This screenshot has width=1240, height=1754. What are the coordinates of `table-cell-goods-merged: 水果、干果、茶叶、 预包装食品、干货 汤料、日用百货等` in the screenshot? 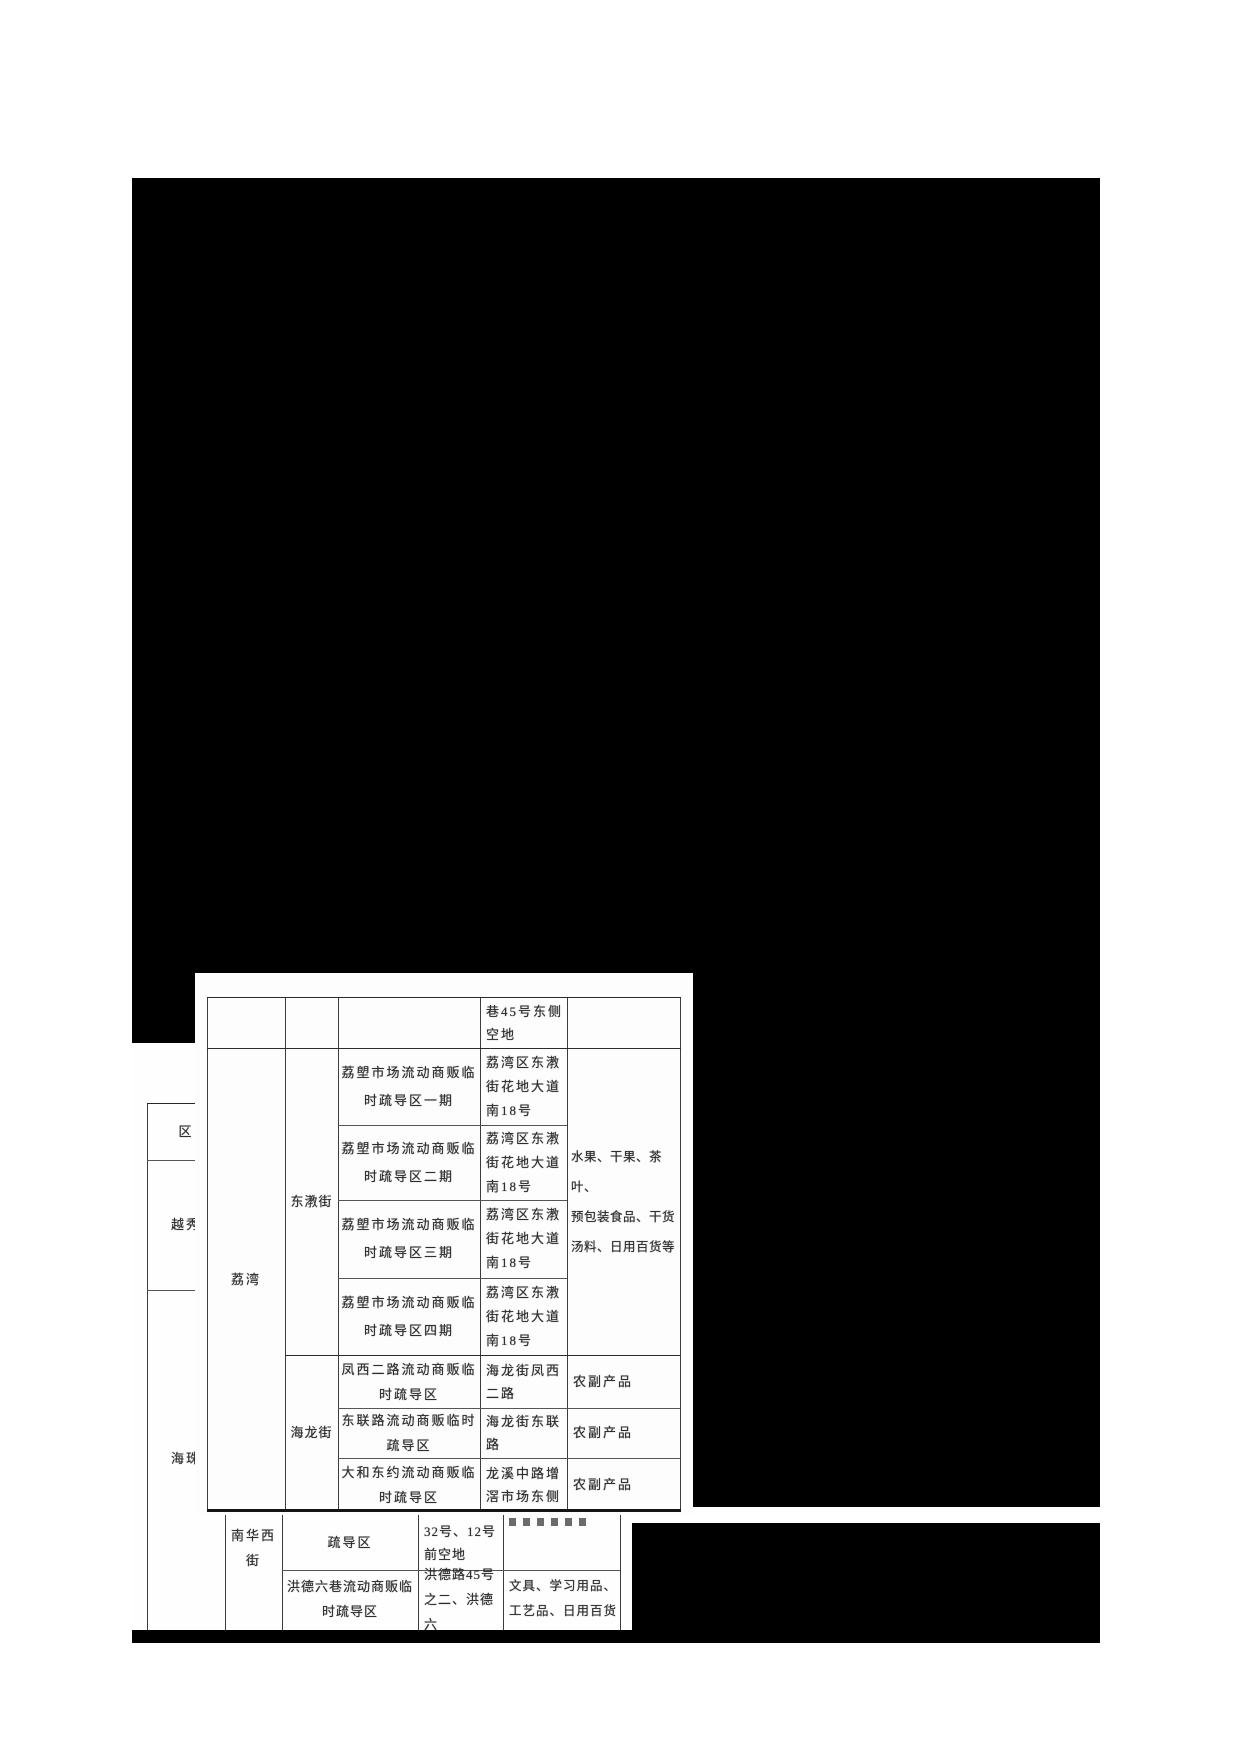 It's located at (623, 1201).